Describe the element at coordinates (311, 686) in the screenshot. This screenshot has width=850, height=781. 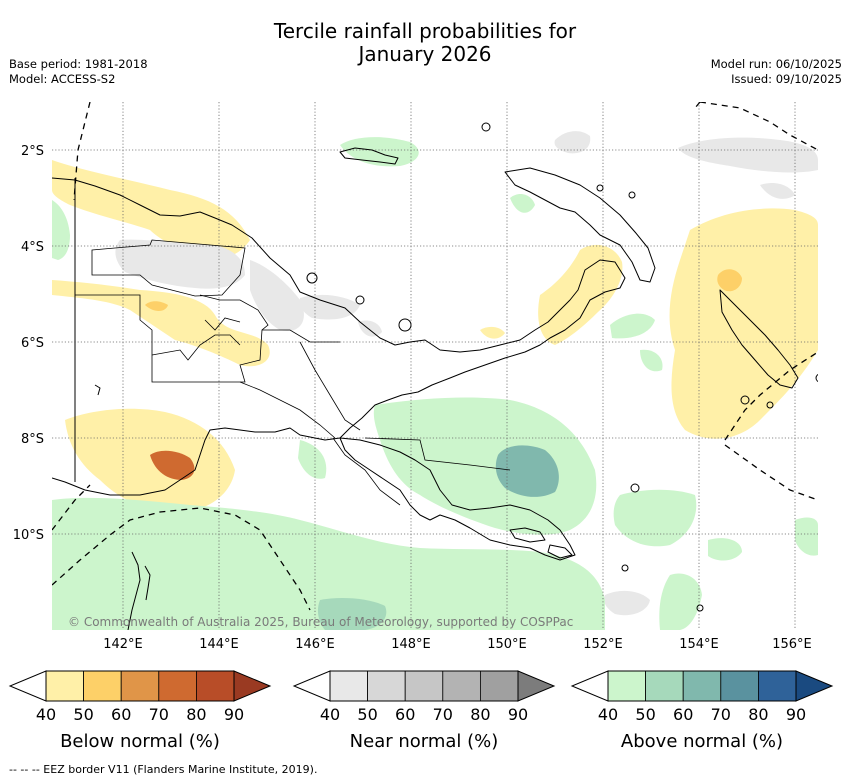
I see `colorbar-near-under-triangle` at that location.